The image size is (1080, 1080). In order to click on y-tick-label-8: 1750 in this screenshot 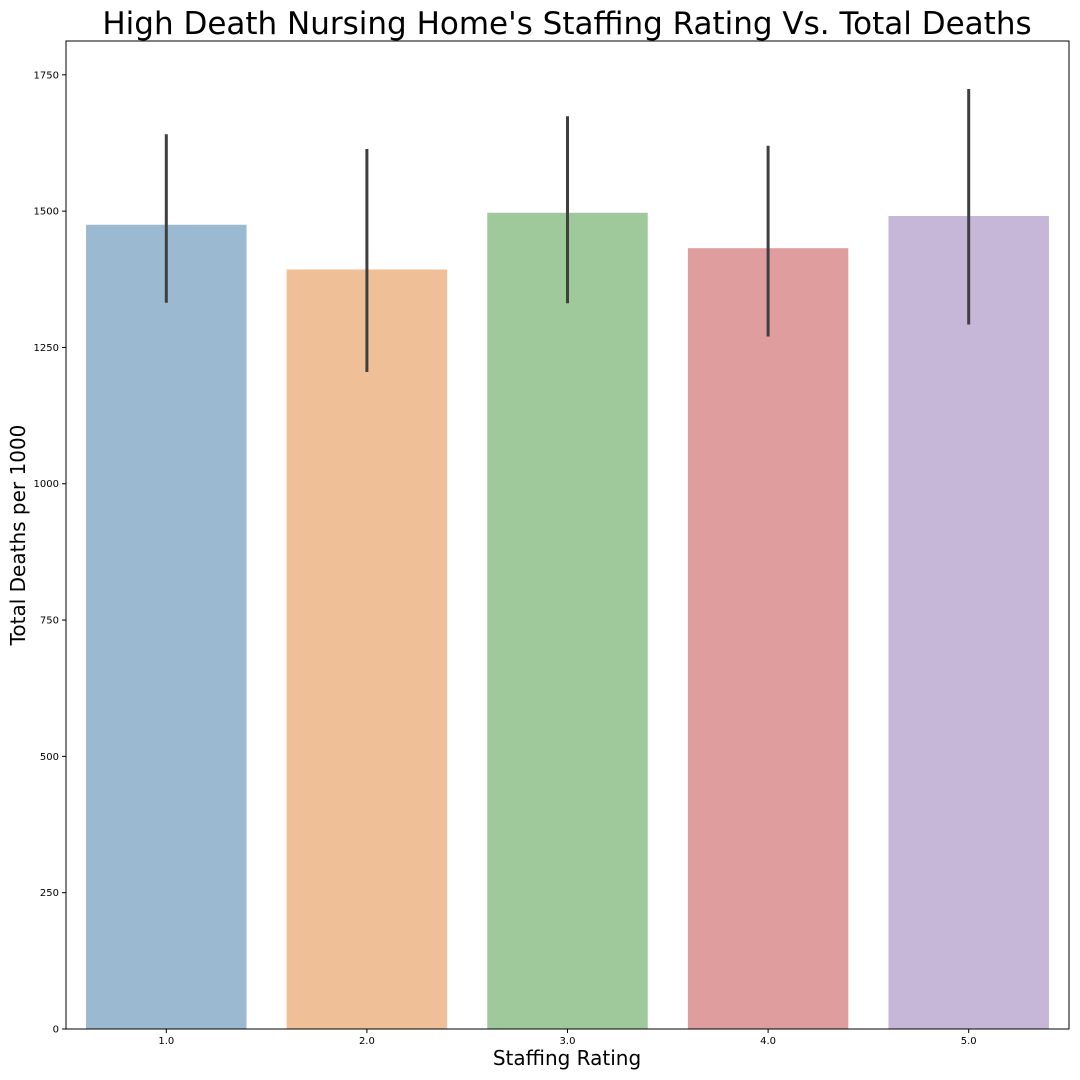, I will do `click(46, 75)`.